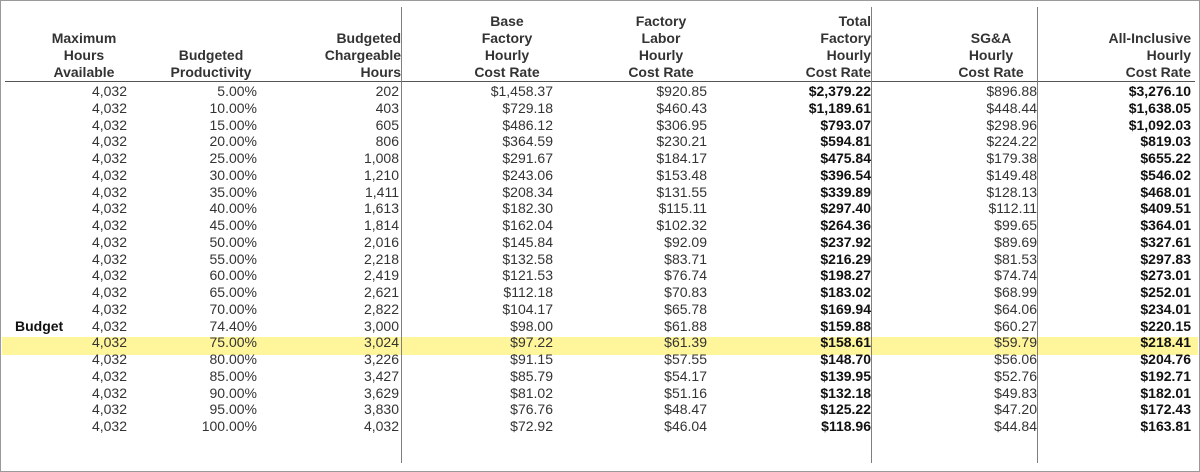 The image size is (1200, 472). What do you see at coordinates (845, 292) in the screenshot?
I see `cell-total-factory-rate: $183.02` at bounding box center [845, 292].